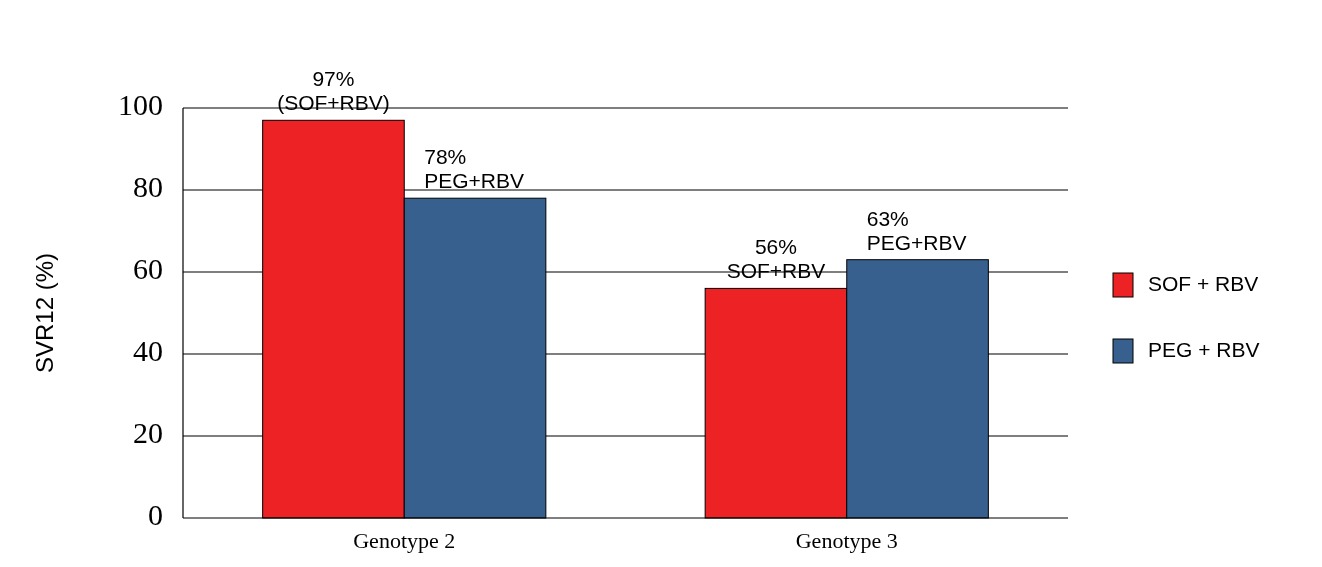 The width and height of the screenshot is (1322, 567). I want to click on y-tick-label: 60, so click(148, 268).